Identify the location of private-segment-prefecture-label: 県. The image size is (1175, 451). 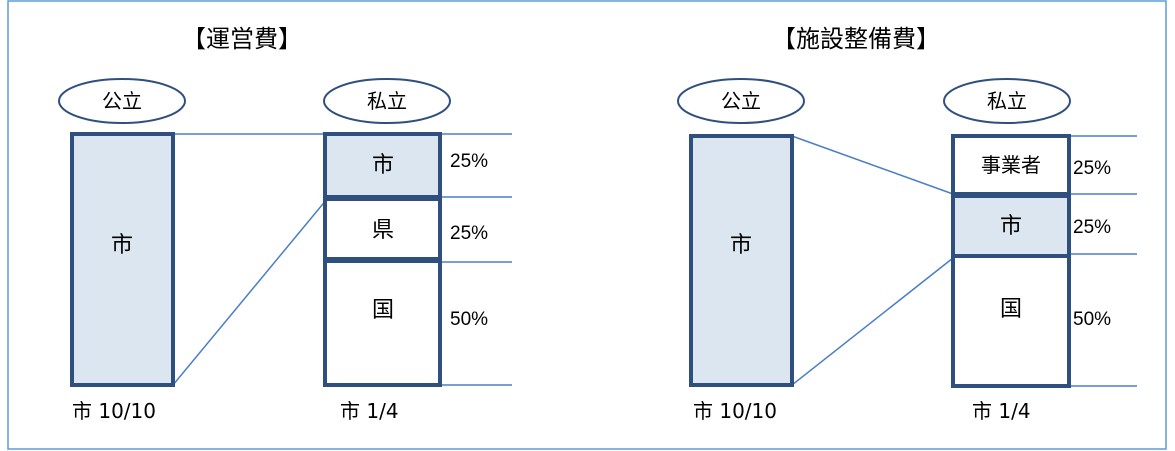
(383, 230).